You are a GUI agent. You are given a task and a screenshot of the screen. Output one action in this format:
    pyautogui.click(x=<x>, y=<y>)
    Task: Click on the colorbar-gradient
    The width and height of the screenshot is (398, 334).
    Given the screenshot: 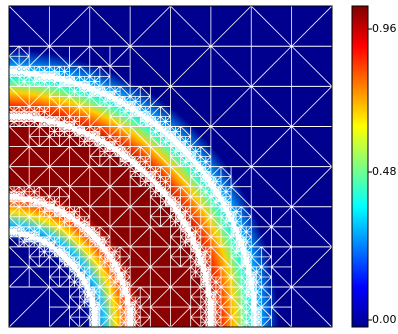 What is the action you would take?
    pyautogui.click(x=360, y=166)
    